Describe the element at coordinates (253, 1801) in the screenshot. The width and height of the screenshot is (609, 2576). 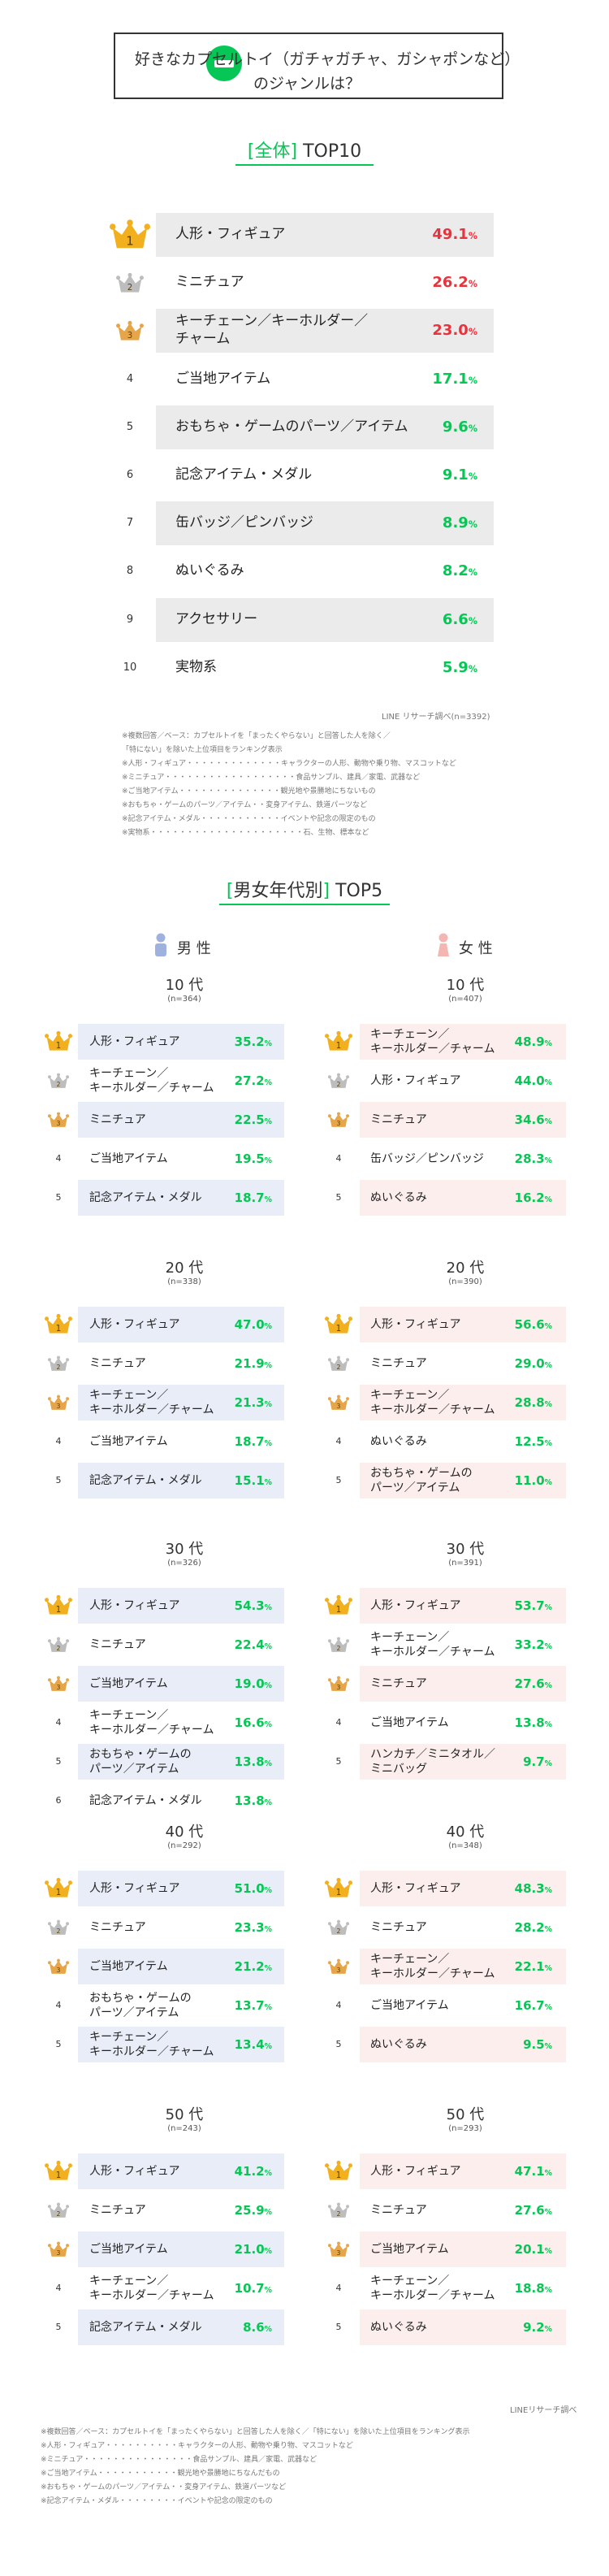
I see `male-item-value: 13.8%` at that location.